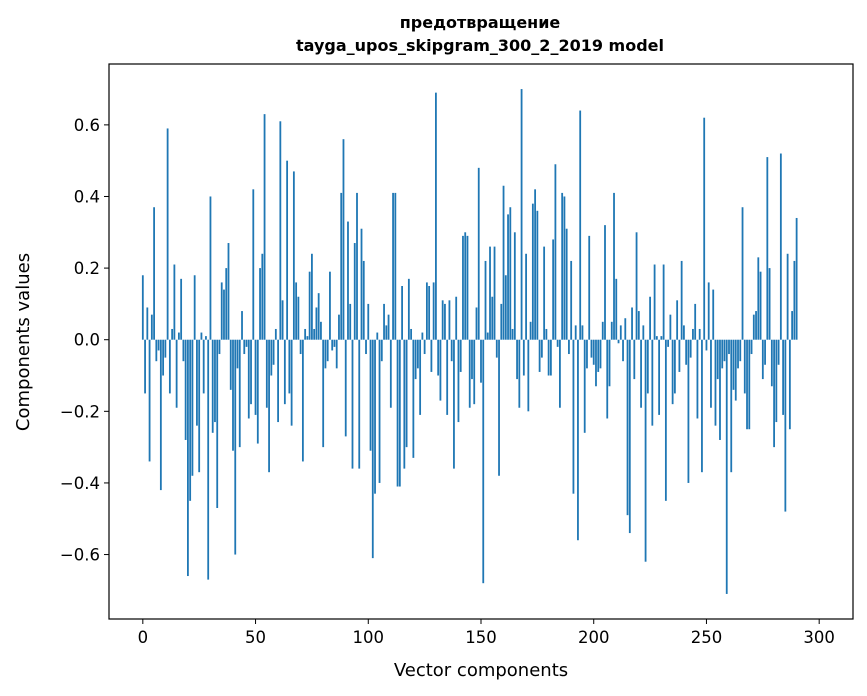 The image size is (867, 696). I want to click on x-axis-ticks: 0 50 100 150 200 250 300, so click(486, 633).